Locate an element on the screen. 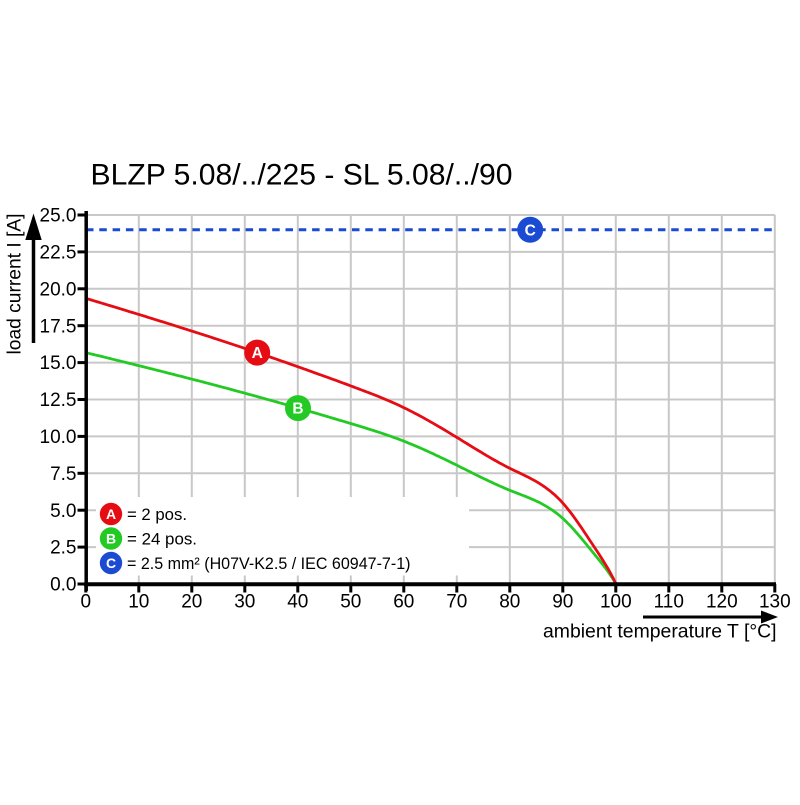 The height and width of the screenshot is (805, 800). svg-text: 12.5 is located at coordinates (58, 400).